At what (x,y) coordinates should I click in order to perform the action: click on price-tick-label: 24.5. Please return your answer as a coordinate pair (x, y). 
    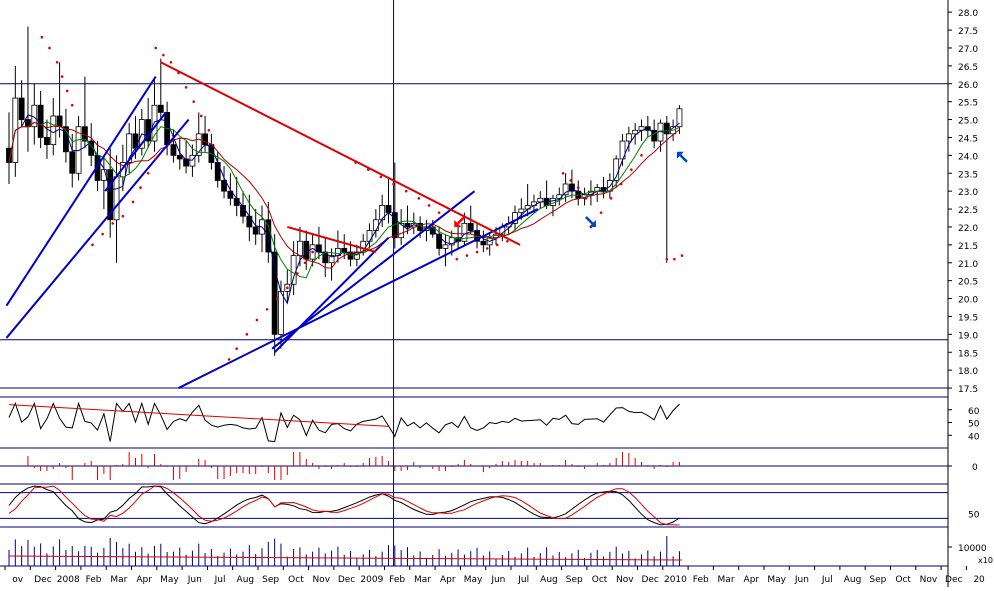
    Looking at the image, I should click on (968, 139).